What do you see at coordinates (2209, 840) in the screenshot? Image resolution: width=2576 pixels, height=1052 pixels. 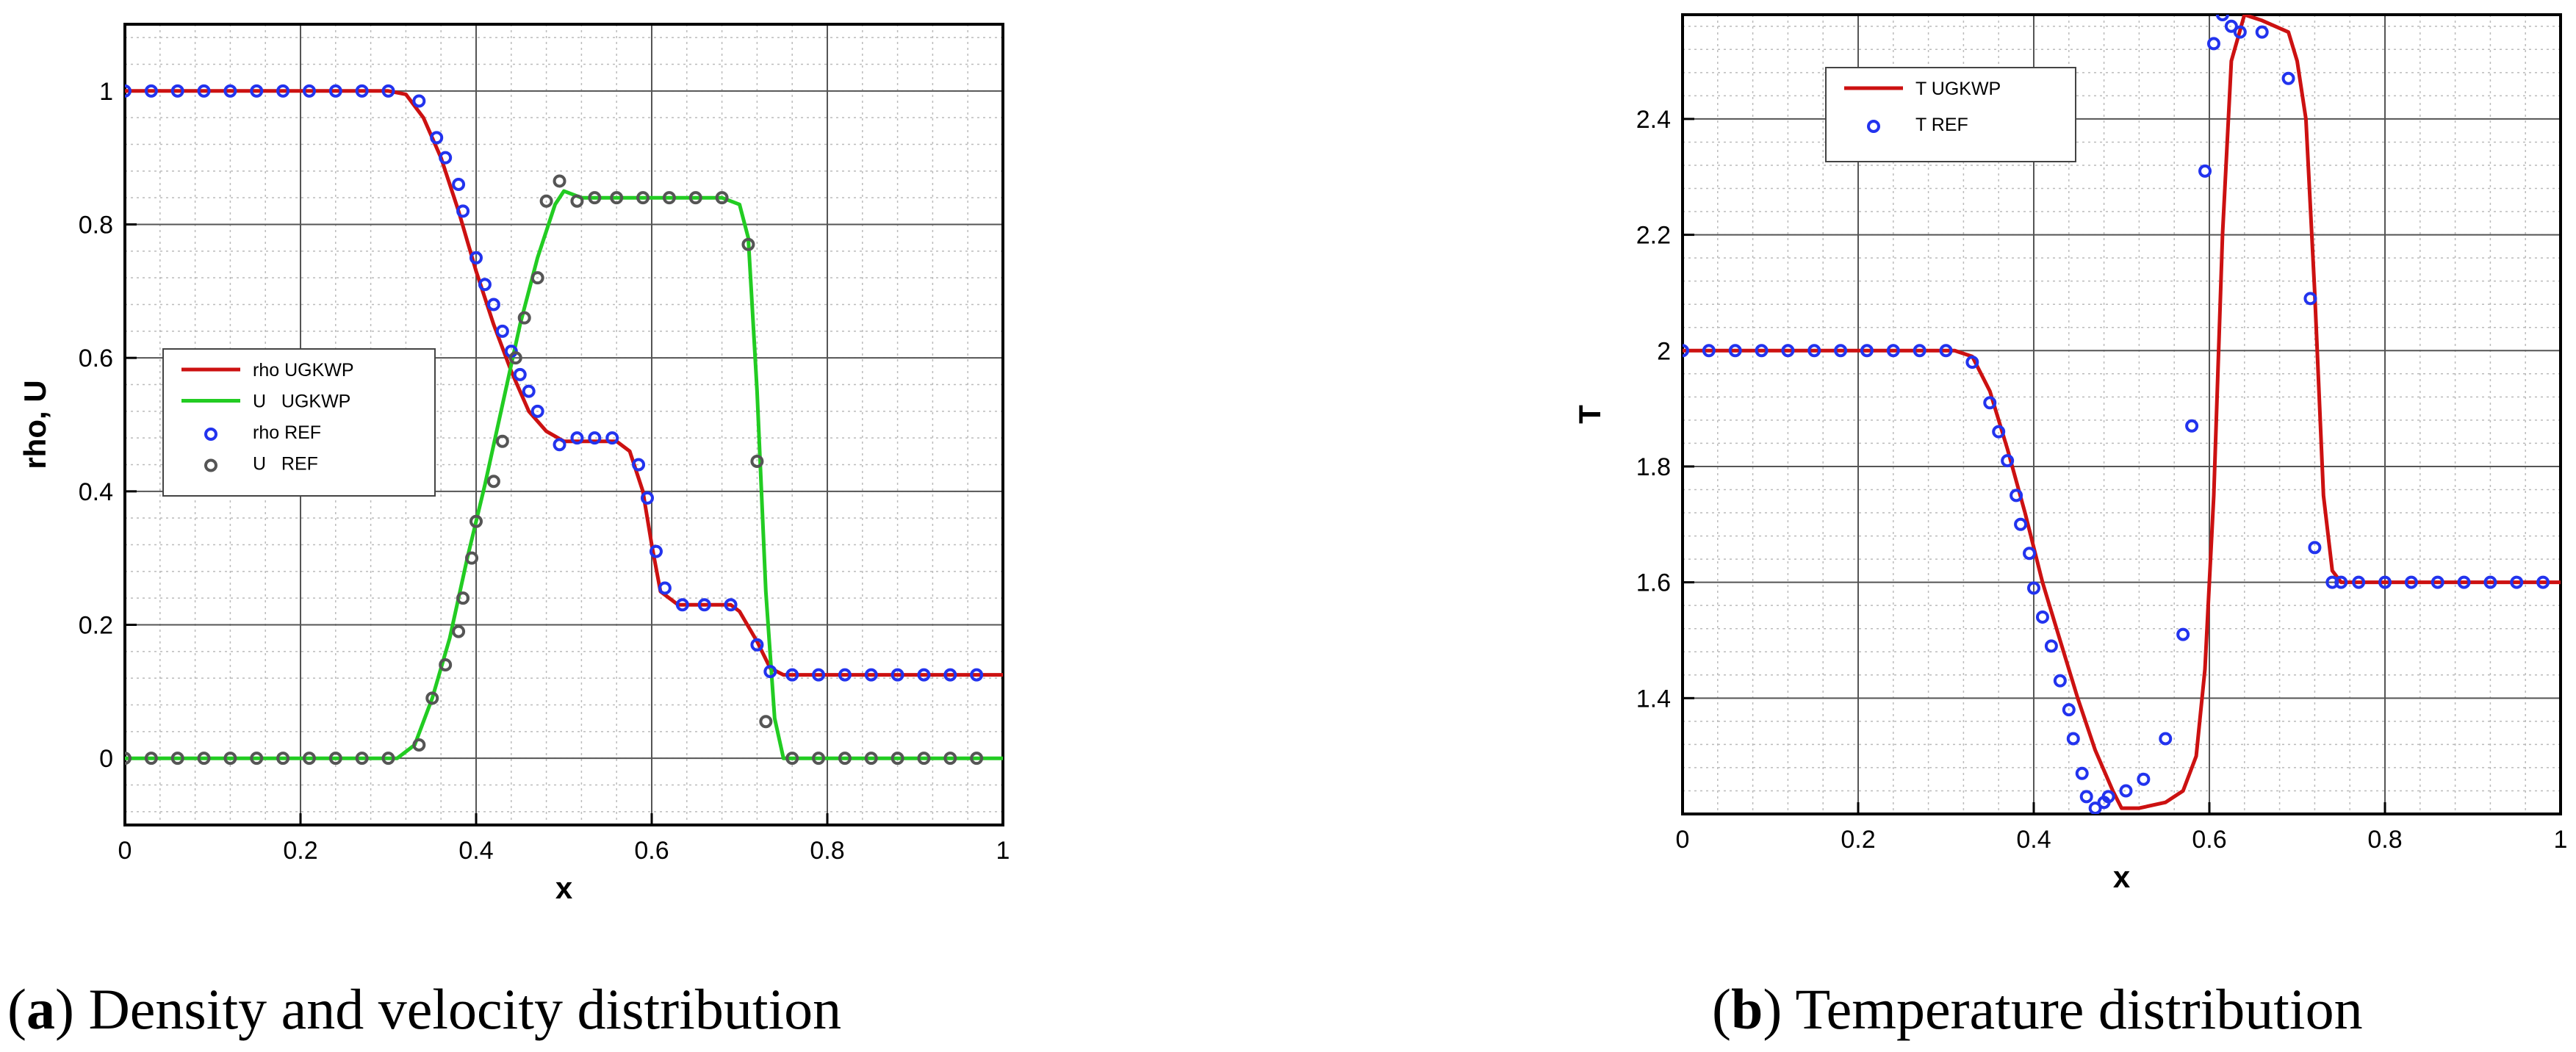 I see `x-tick-label: 0.6` at bounding box center [2209, 840].